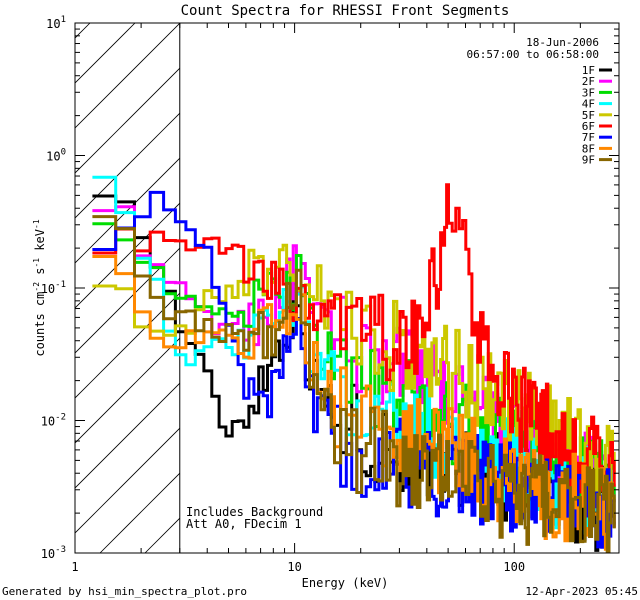 The image size is (640, 600). I want to click on y-axis-label: counts cm-2 s-1 keV-1, so click(39, 287).